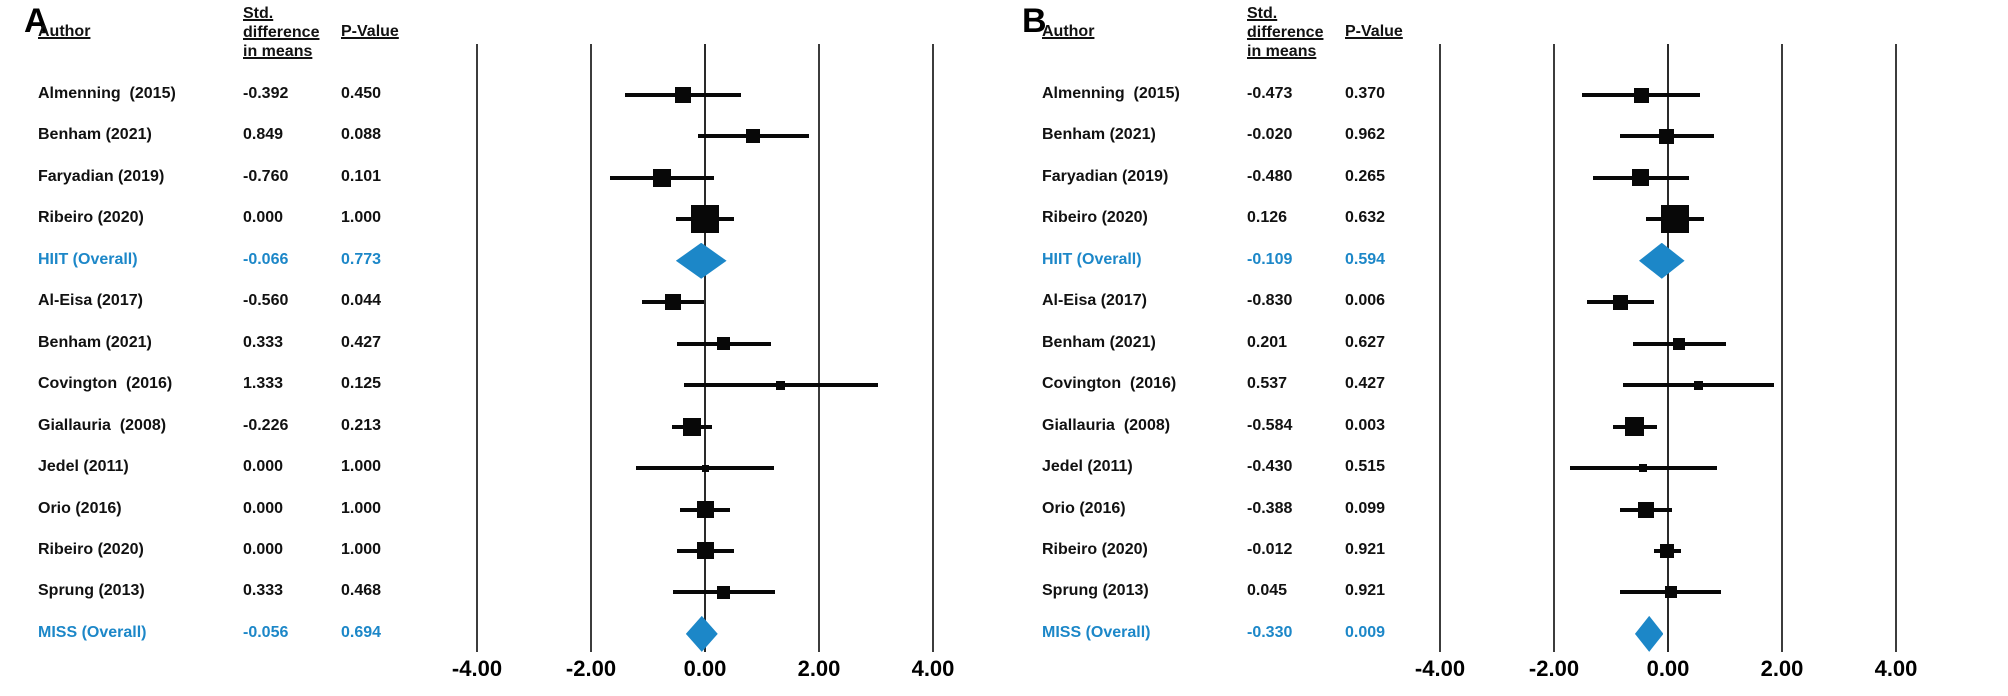  I want to click on row-std-difference-value: 0.849, so click(263, 135).